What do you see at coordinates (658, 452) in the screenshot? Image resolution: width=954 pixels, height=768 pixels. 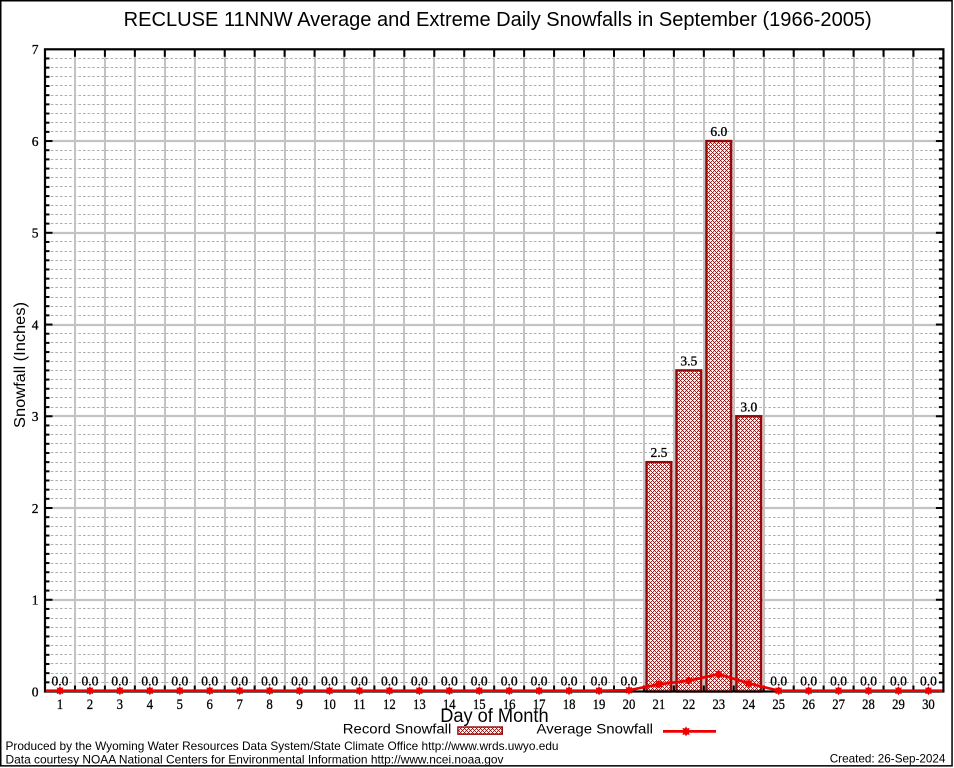 I see `svg-text: 2.5` at bounding box center [658, 452].